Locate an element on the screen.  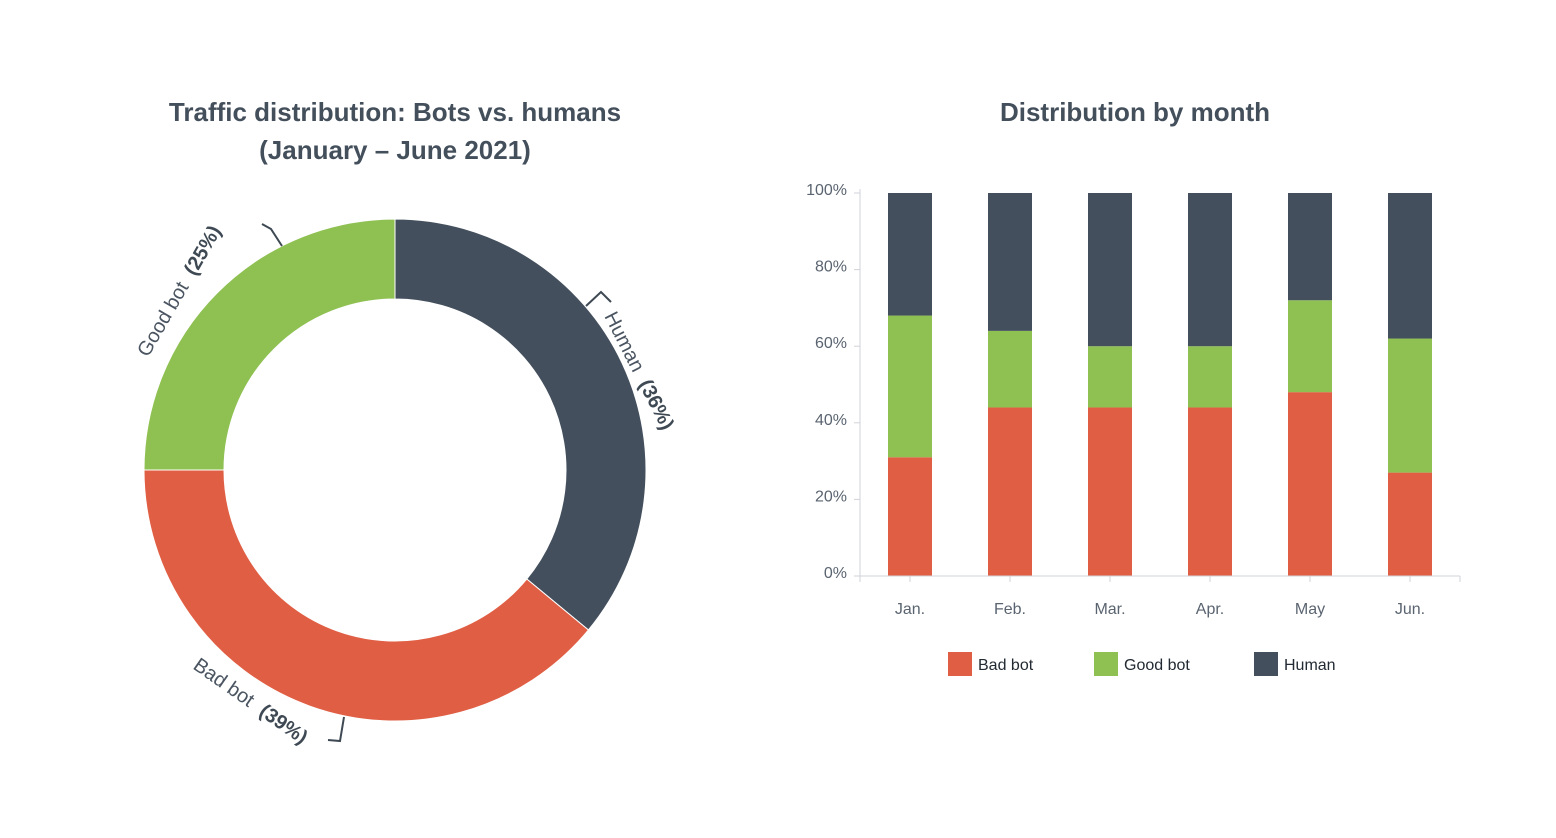
x-tick-label: Mar. is located at coordinates (1109, 609).